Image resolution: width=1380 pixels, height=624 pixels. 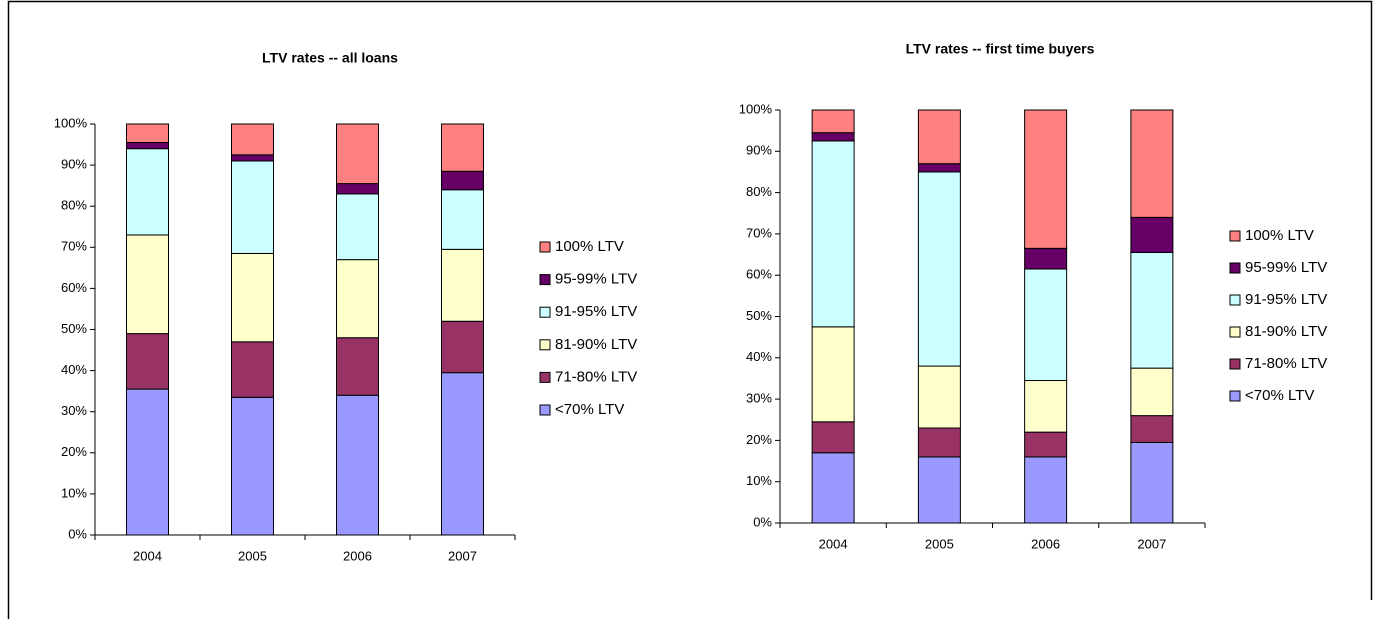 I want to click on chart-title: LTV rates -- all loans, so click(x=330, y=58).